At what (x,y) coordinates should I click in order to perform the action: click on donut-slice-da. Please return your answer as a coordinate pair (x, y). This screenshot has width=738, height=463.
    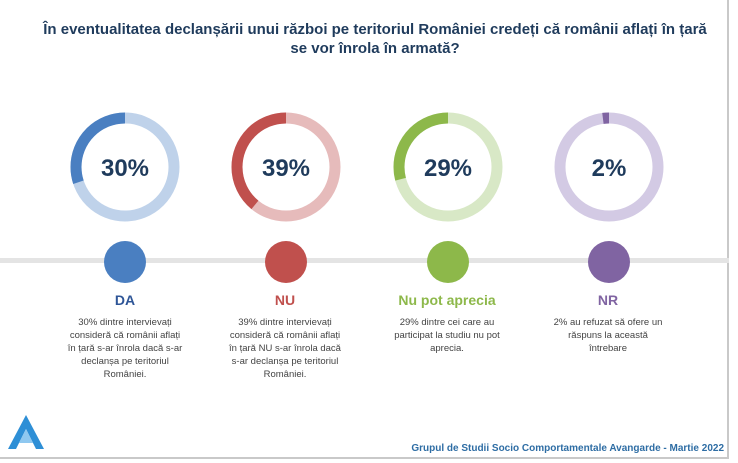
    Looking at the image, I should click on (125, 167).